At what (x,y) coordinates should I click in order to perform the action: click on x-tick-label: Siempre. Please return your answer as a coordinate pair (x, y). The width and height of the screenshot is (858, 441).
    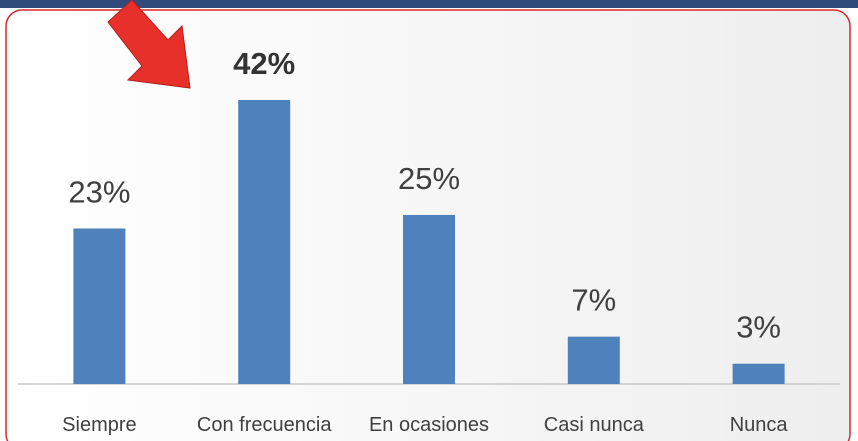
    Looking at the image, I should click on (99, 425).